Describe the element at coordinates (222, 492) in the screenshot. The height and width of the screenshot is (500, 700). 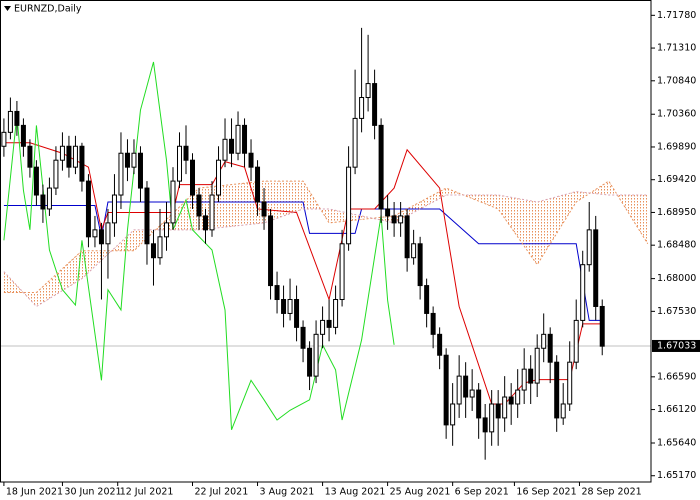
I see `x-tick-label: 22 Jul 2021` at that location.